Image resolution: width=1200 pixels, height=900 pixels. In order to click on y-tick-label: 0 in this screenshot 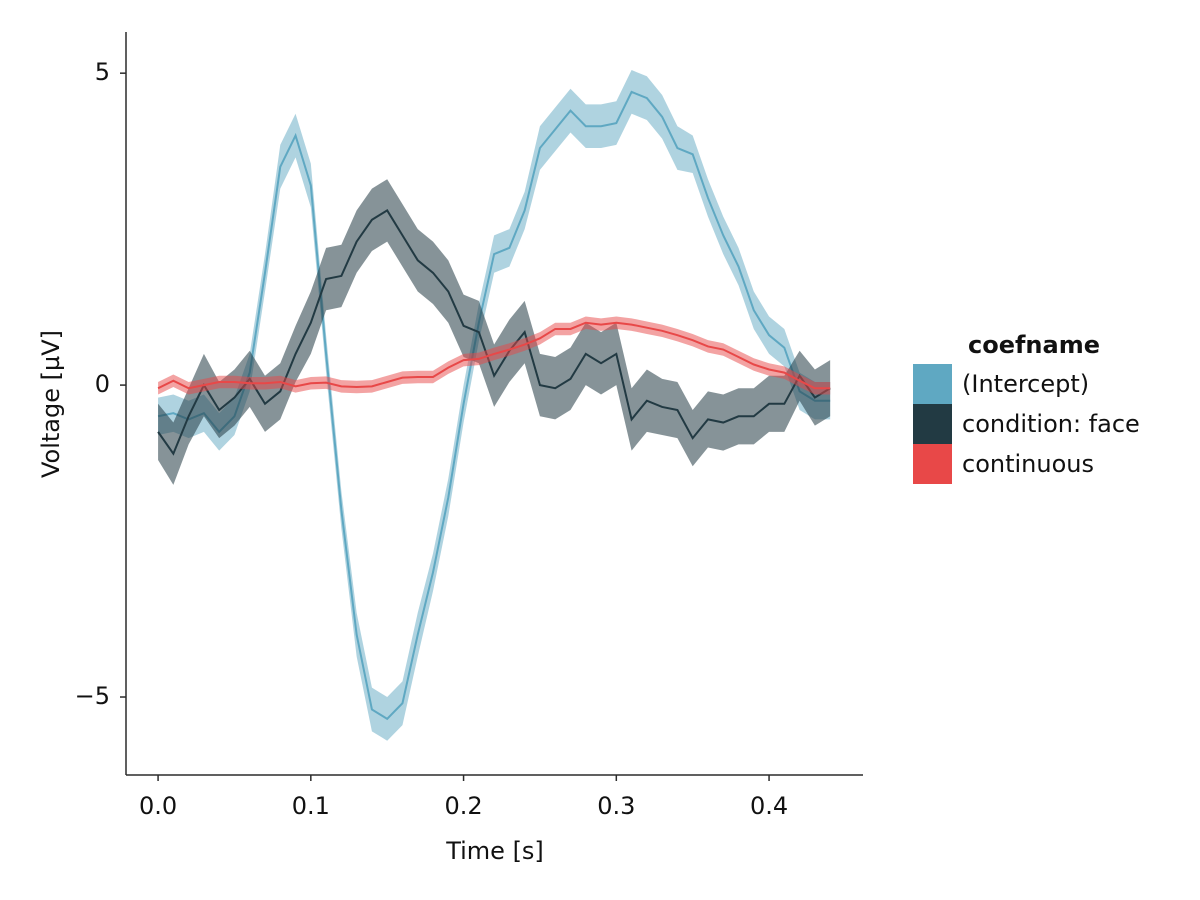, I will do `click(102, 384)`.